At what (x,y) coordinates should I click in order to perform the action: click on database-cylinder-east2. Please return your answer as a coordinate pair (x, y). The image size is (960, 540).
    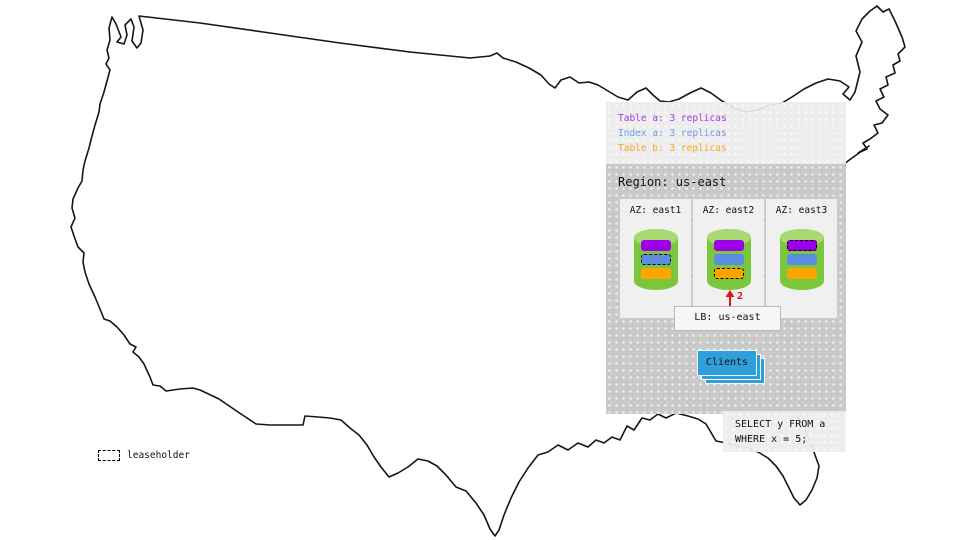
    Looking at the image, I should click on (728, 259).